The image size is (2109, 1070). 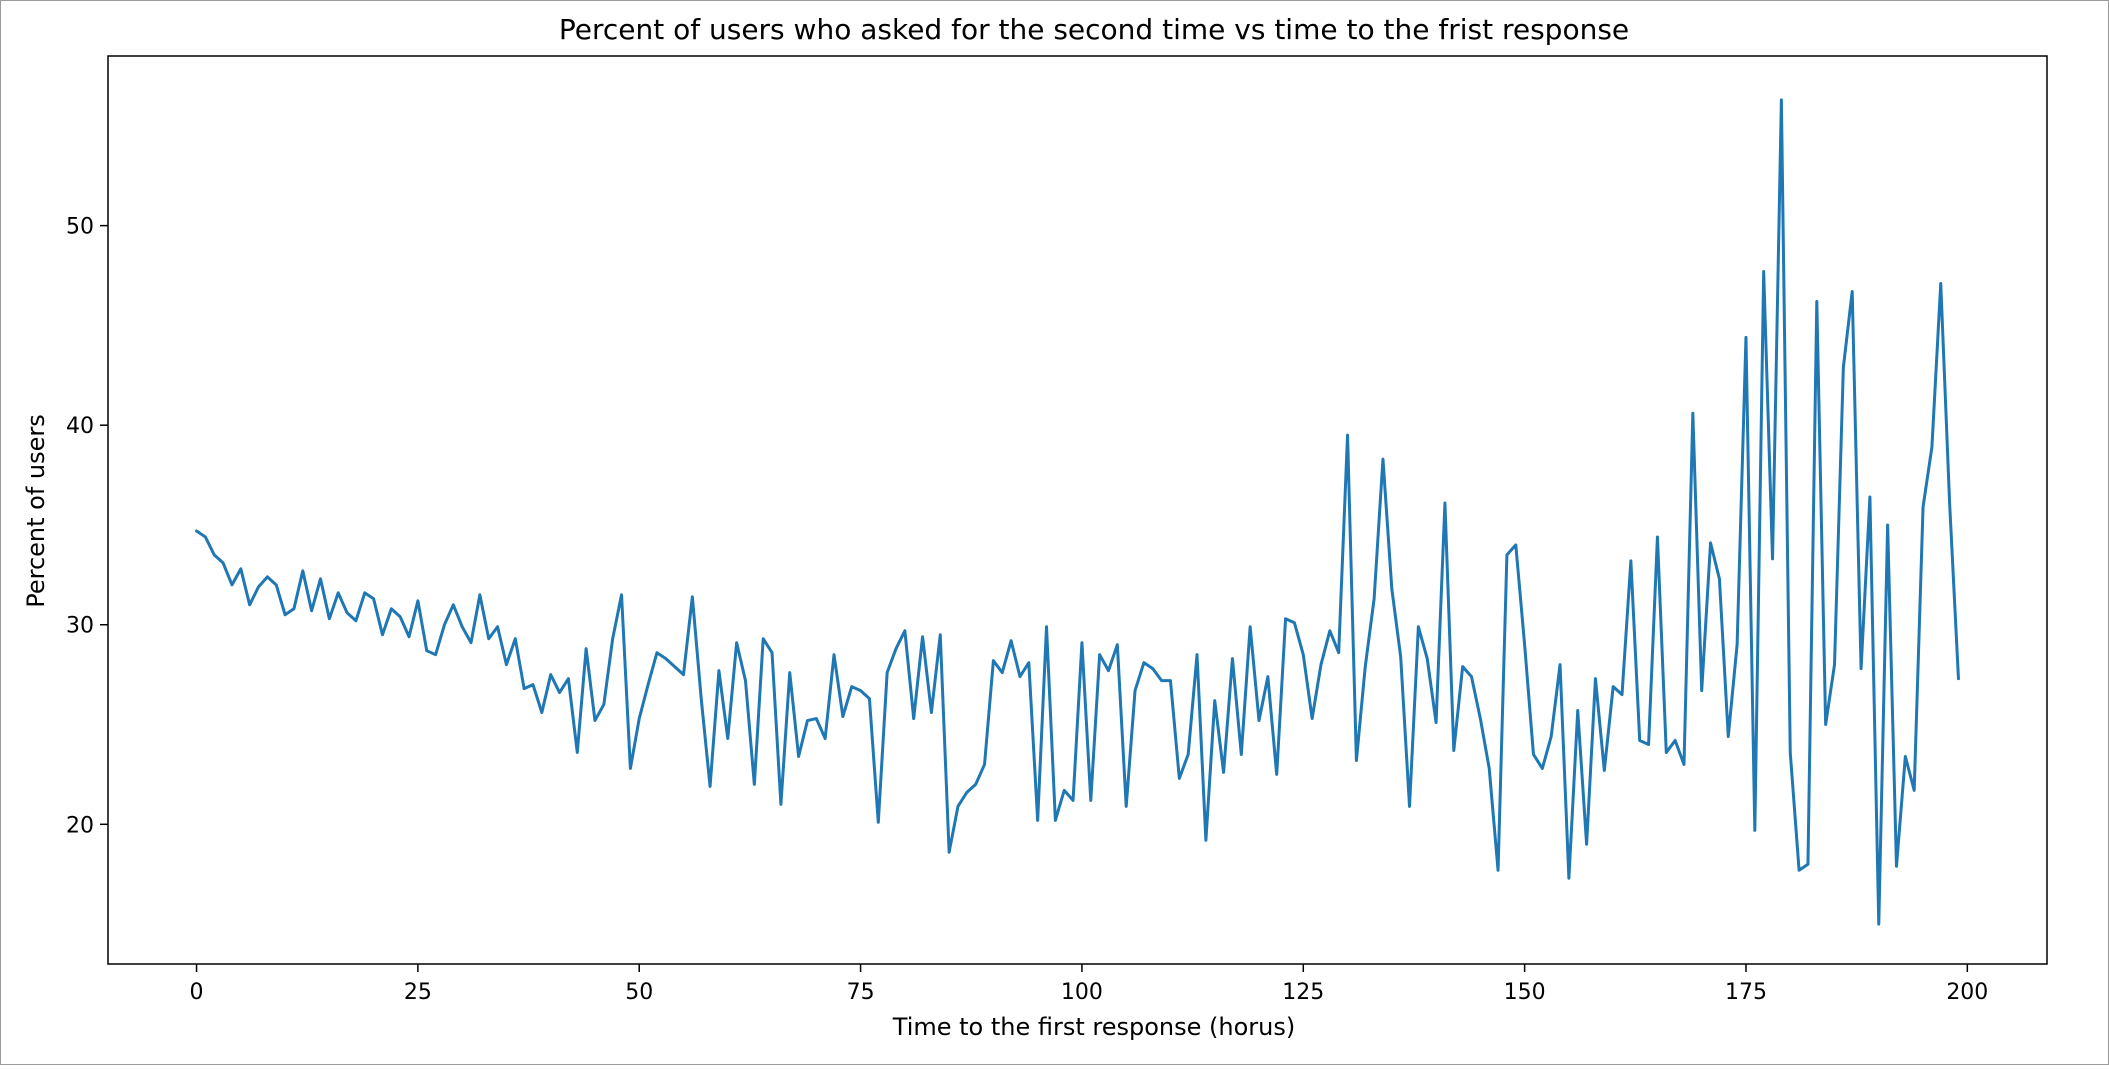 I want to click on x-axis-ticks: 0 25 50 75 100 125 150 175 200, so click(x=1089, y=984).